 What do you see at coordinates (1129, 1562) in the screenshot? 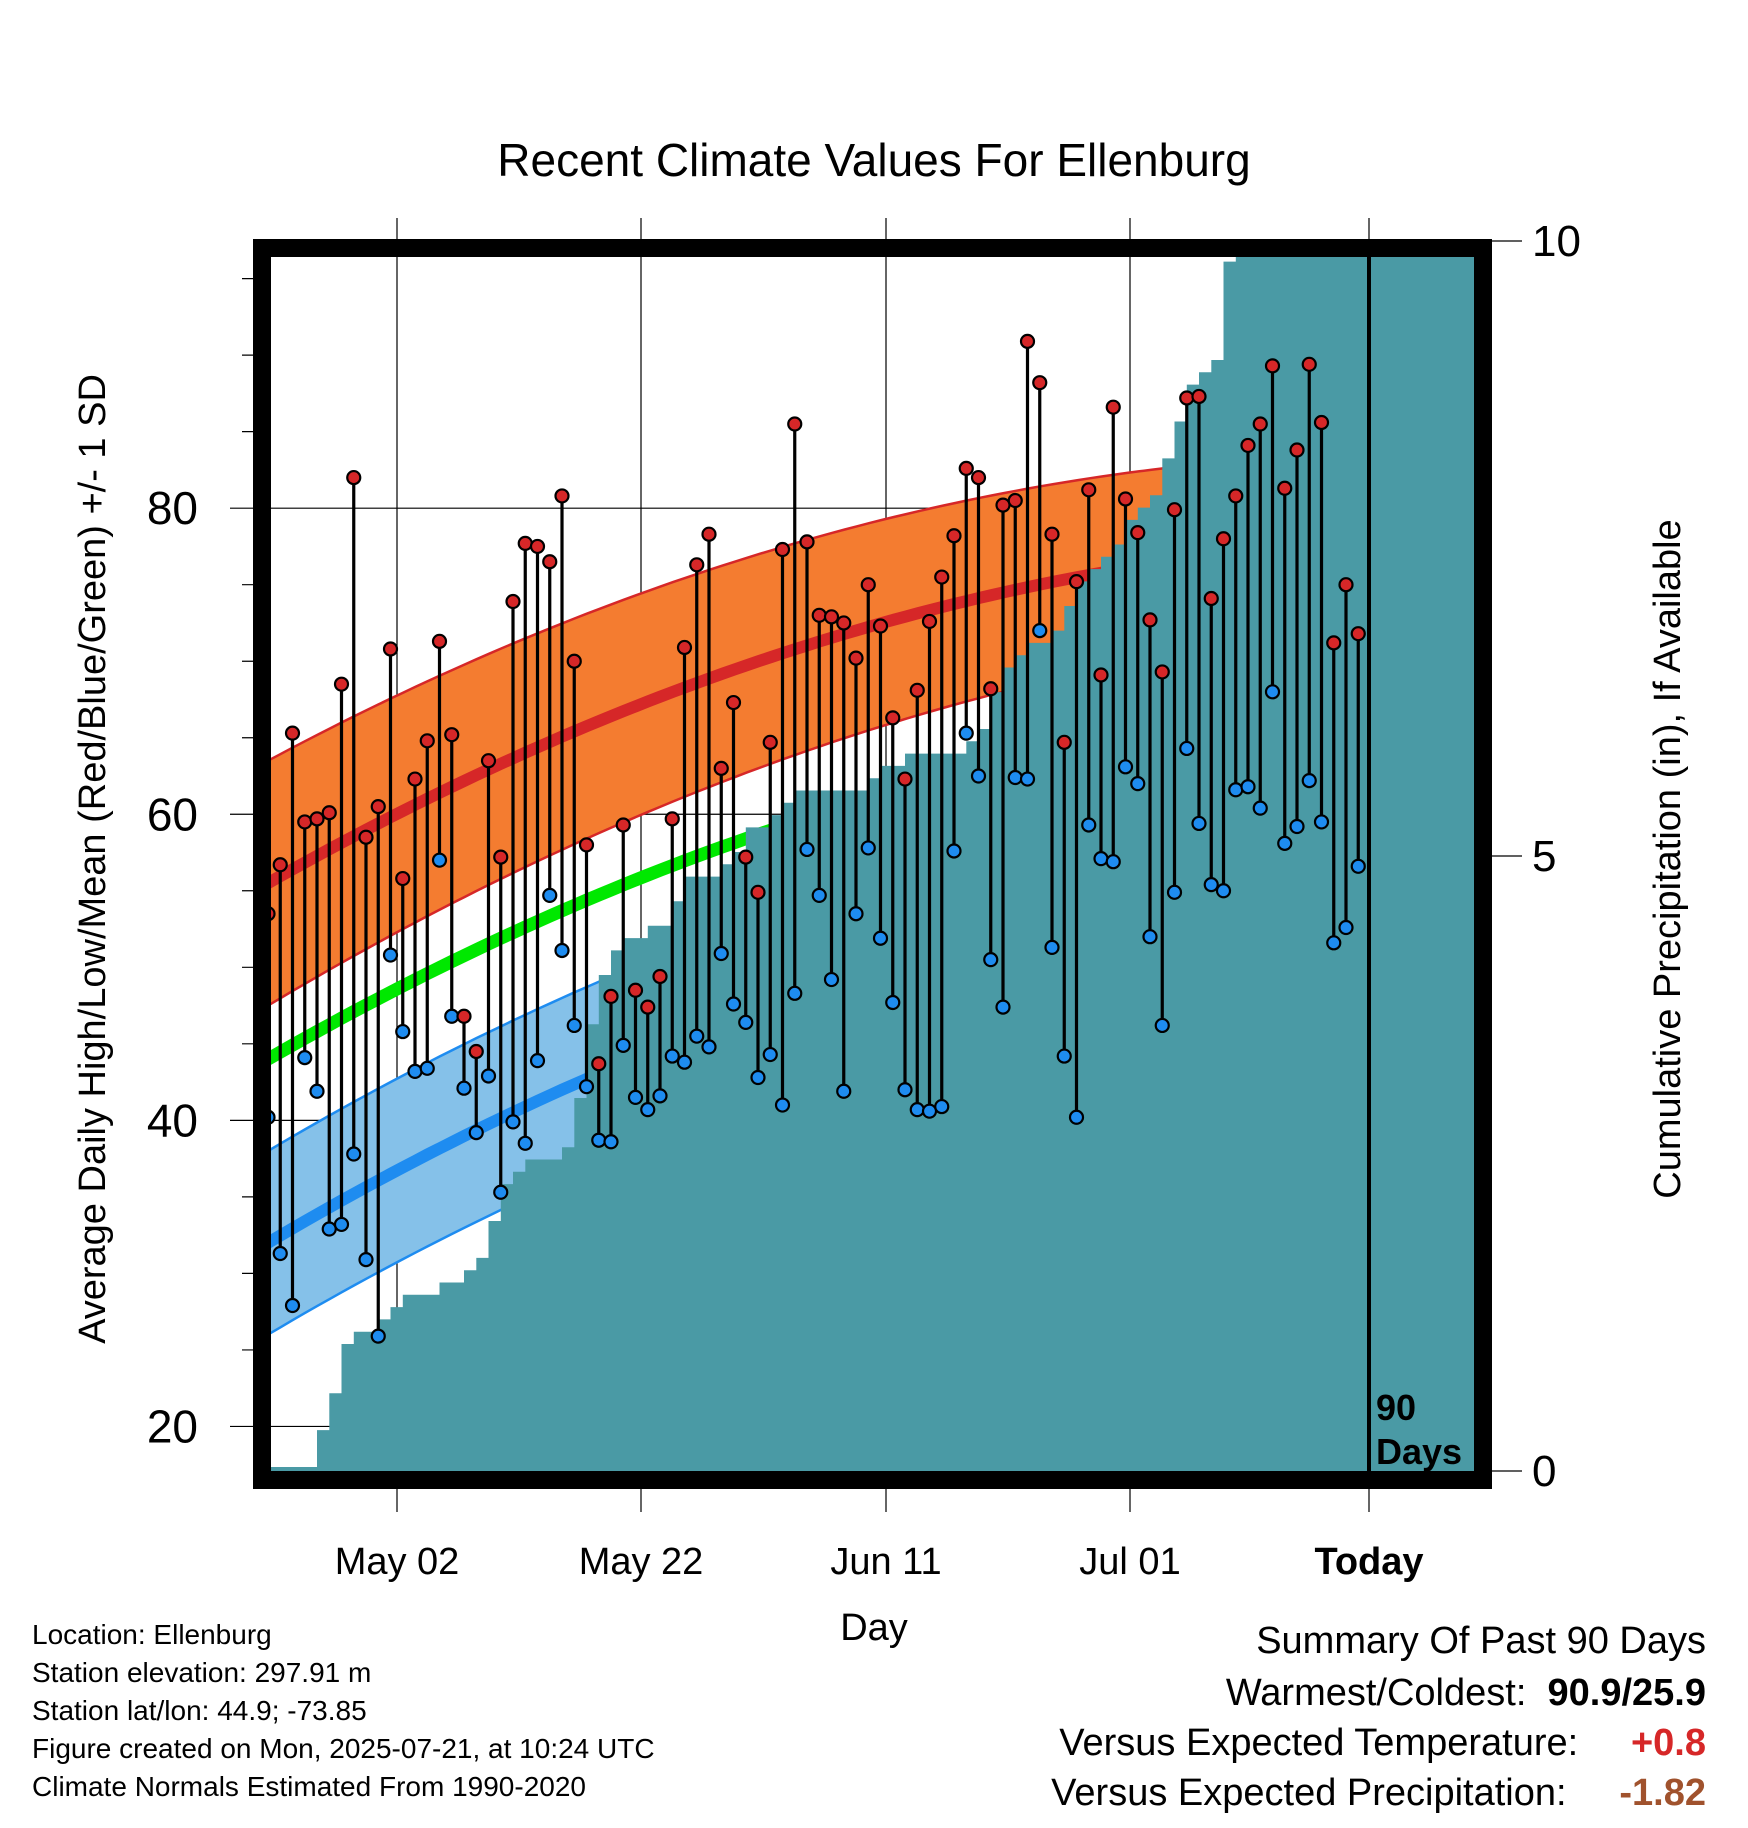
I see `x-tick-label: Jul 01` at bounding box center [1129, 1562].